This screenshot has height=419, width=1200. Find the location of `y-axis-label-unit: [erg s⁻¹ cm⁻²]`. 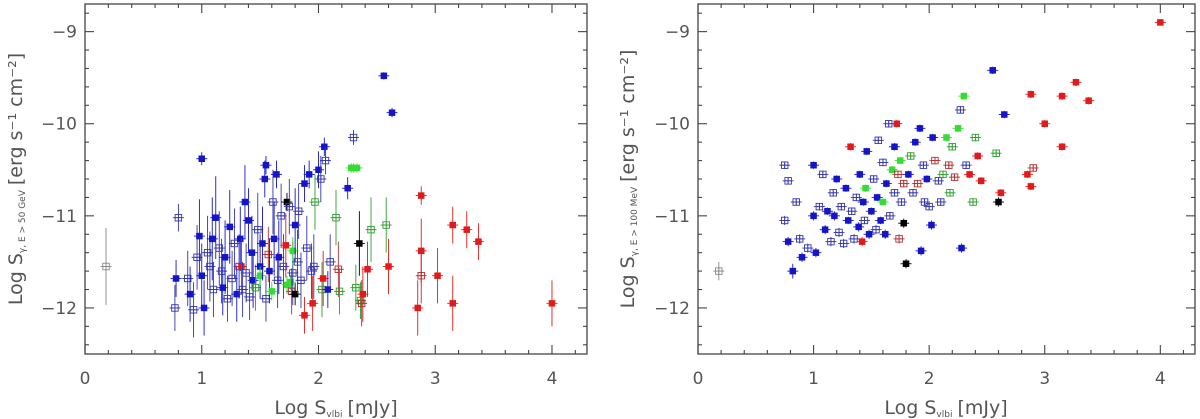

y-axis-label-unit: [erg s⁻¹ cm⁻²] is located at coordinates (628, 116).